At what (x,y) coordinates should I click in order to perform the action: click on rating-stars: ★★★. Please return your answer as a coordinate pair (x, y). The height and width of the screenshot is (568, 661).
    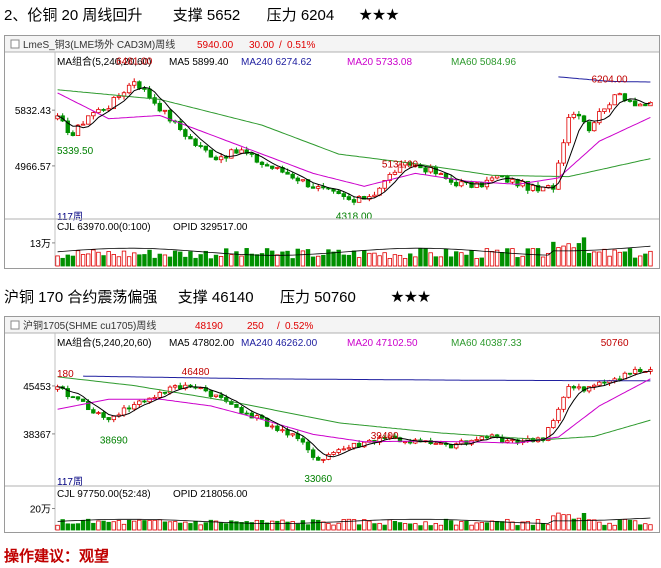
    Looking at the image, I should click on (379, 15).